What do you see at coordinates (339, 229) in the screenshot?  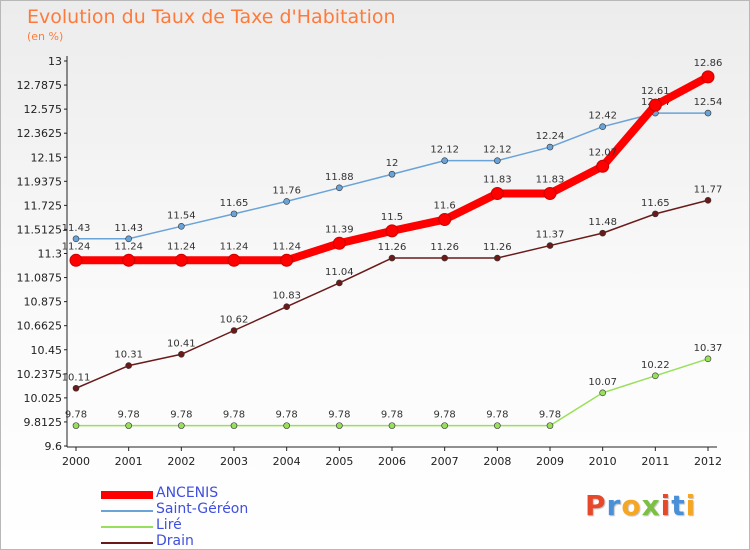 I see `data-label: 11.39` at bounding box center [339, 229].